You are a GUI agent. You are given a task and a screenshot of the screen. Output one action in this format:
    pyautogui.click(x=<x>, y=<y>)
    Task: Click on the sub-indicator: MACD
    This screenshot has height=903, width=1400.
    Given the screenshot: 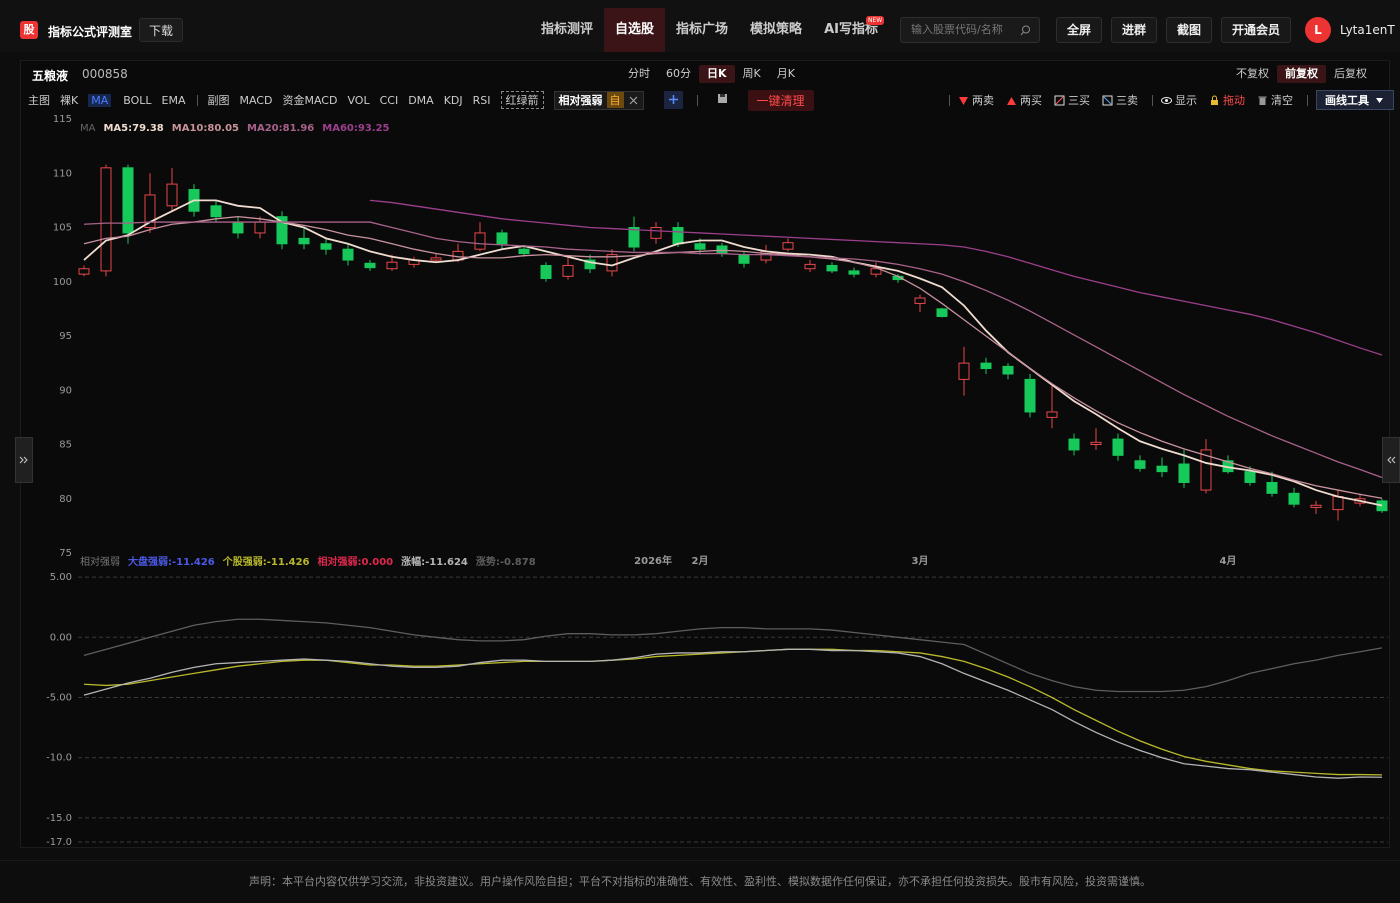 What is the action you would take?
    pyautogui.click(x=256, y=100)
    